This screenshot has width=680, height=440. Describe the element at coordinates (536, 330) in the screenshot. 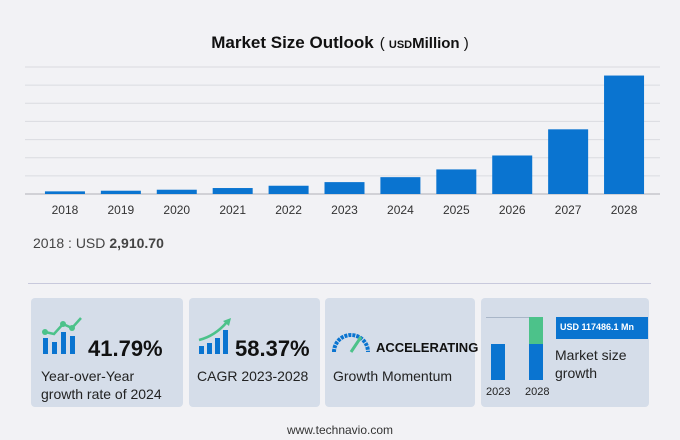

I see `mini-bar-2028-growth` at that location.